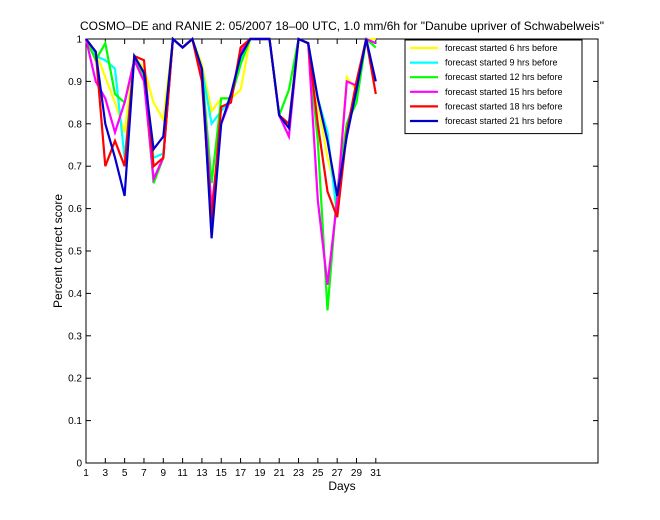 The image size is (660, 520). Describe the element at coordinates (338, 473) in the screenshot. I see `x-tick-label: 27` at that location.